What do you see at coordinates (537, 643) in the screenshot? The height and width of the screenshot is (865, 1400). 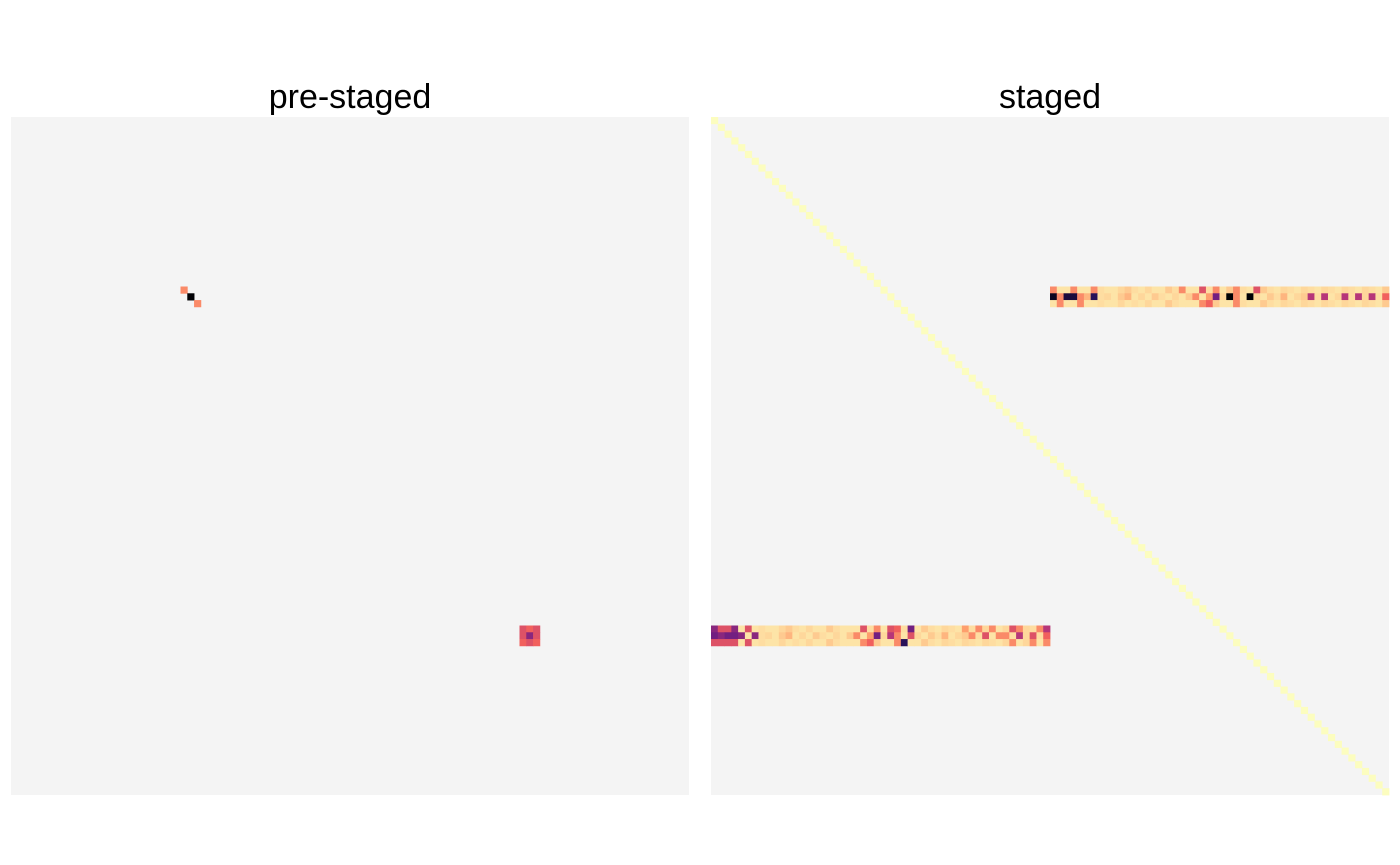 I see `heatmap-cell` at bounding box center [537, 643].